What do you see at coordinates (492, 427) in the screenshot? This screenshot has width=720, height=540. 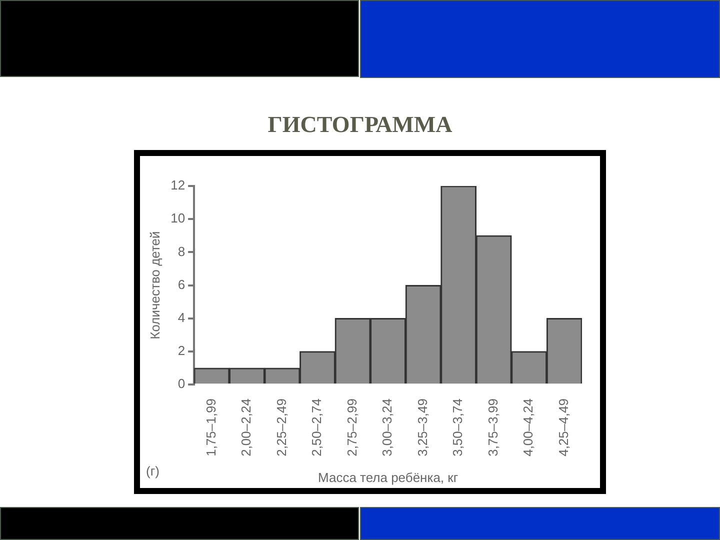 I see `x-tick-label: 3,75–3,99` at bounding box center [492, 427].